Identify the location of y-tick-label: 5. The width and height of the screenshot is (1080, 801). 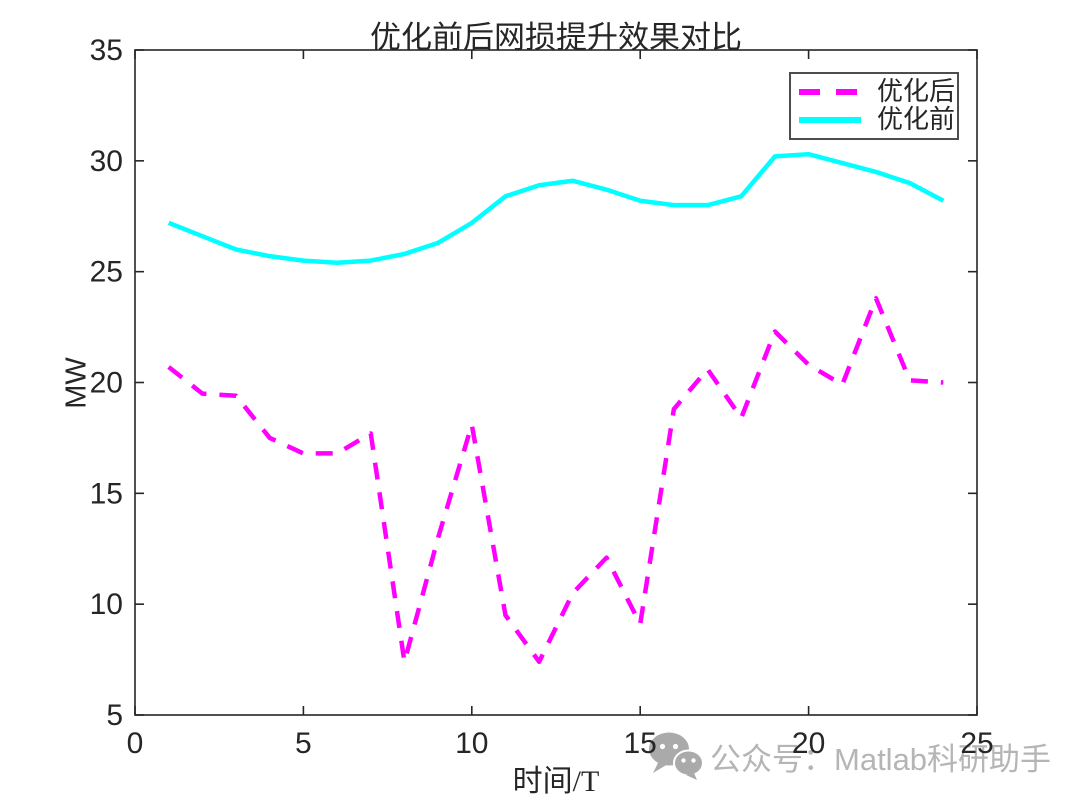
(114, 715).